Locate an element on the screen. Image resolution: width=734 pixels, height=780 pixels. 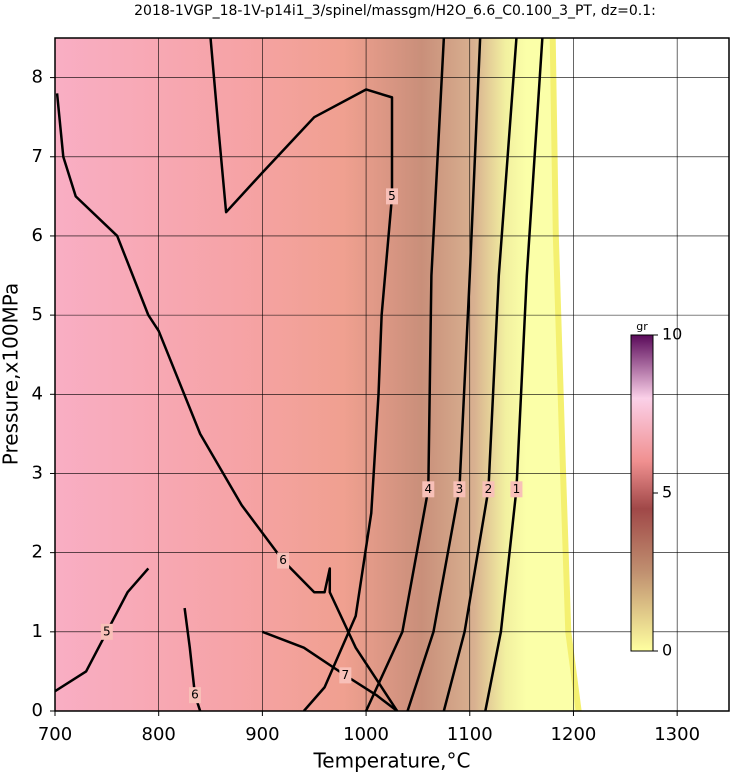
y-tick-label: 7 is located at coordinates (37, 156).